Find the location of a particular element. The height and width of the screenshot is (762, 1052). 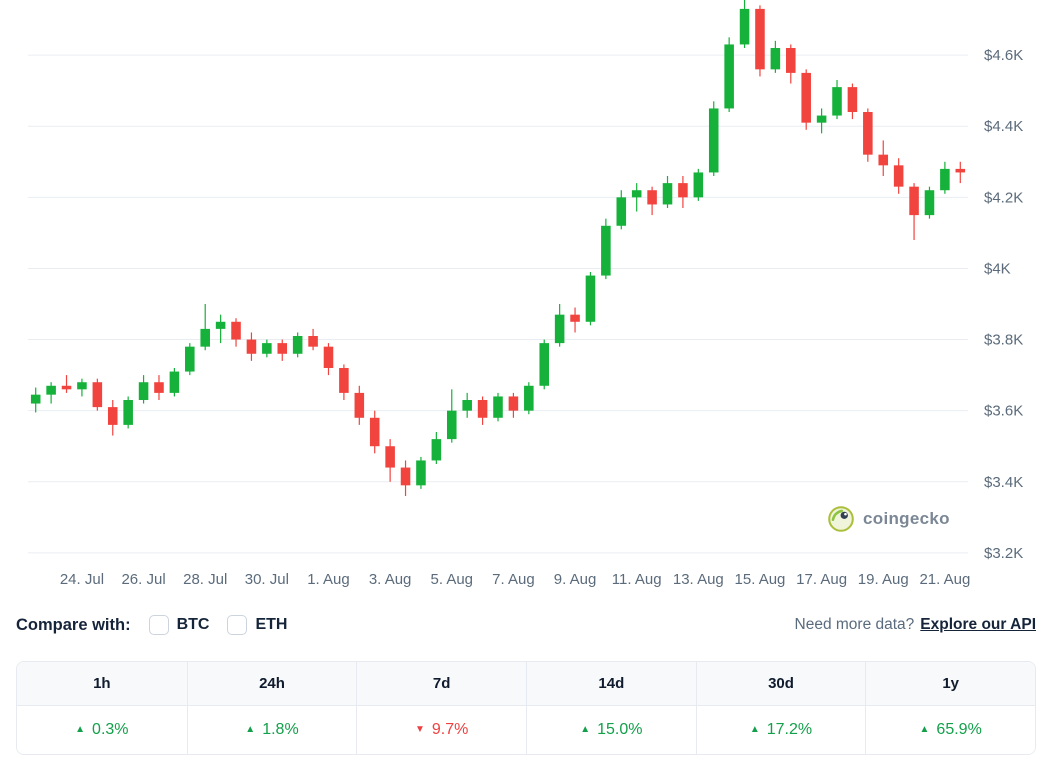

stat-percentage: 17.2% is located at coordinates (789, 729).